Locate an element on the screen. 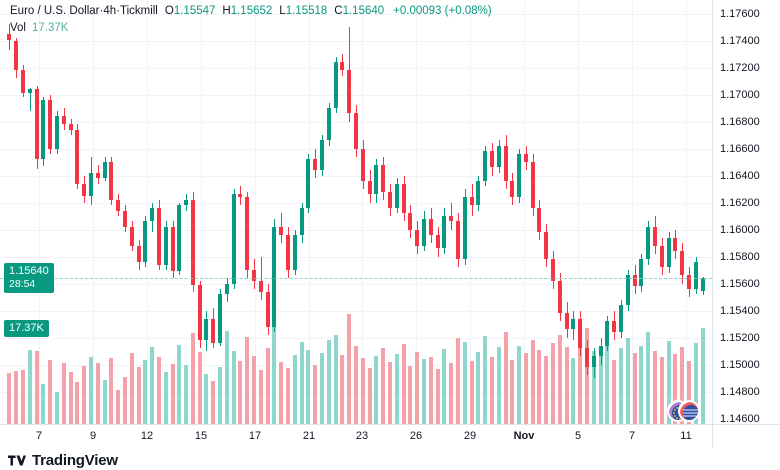  price-axis-tick: 1.15200 is located at coordinates (740, 337).